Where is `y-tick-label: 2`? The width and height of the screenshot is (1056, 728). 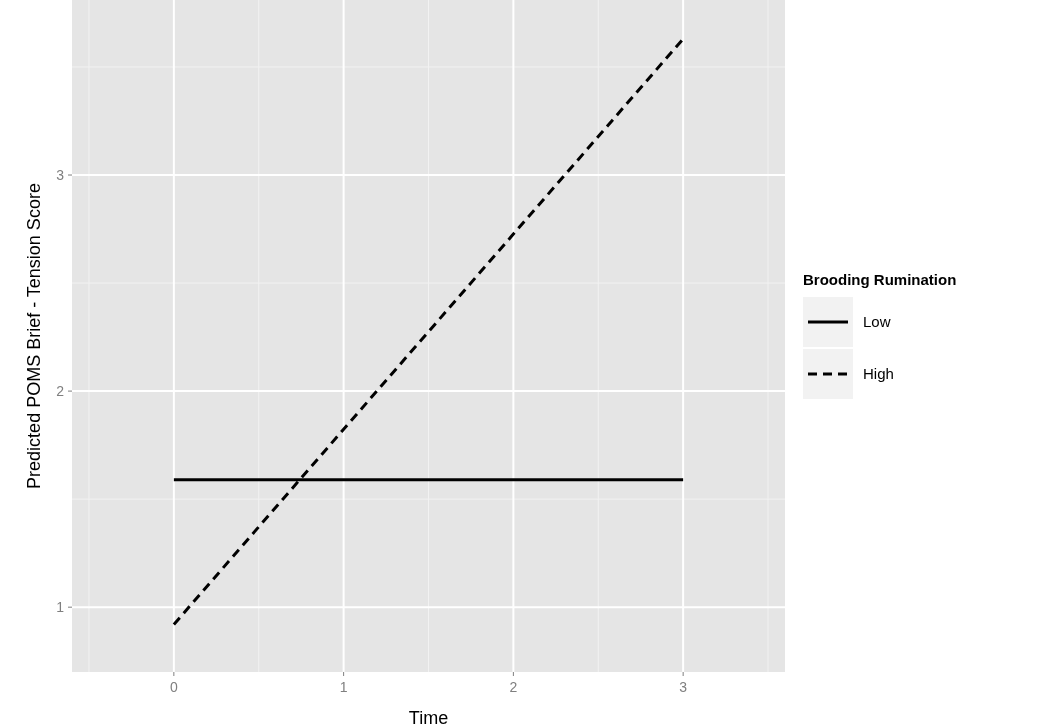 y-tick-label: 2 is located at coordinates (60, 391).